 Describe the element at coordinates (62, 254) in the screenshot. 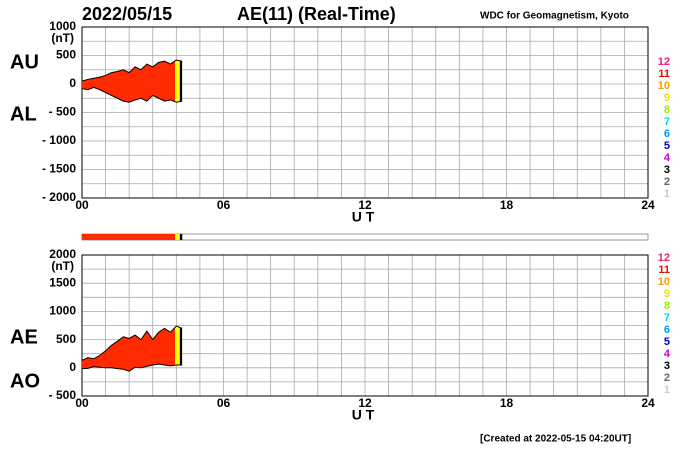

I see `y-tick-label: 2000` at that location.